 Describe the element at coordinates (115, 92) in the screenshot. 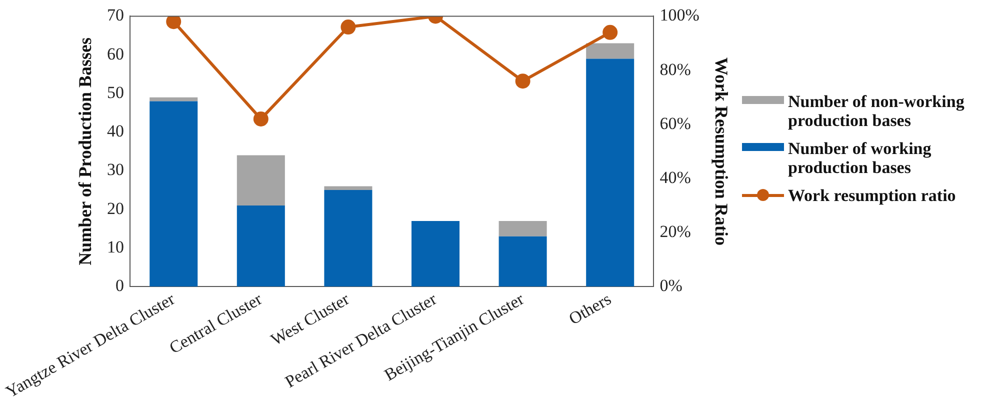

I see `y-tick-label: 50` at that location.